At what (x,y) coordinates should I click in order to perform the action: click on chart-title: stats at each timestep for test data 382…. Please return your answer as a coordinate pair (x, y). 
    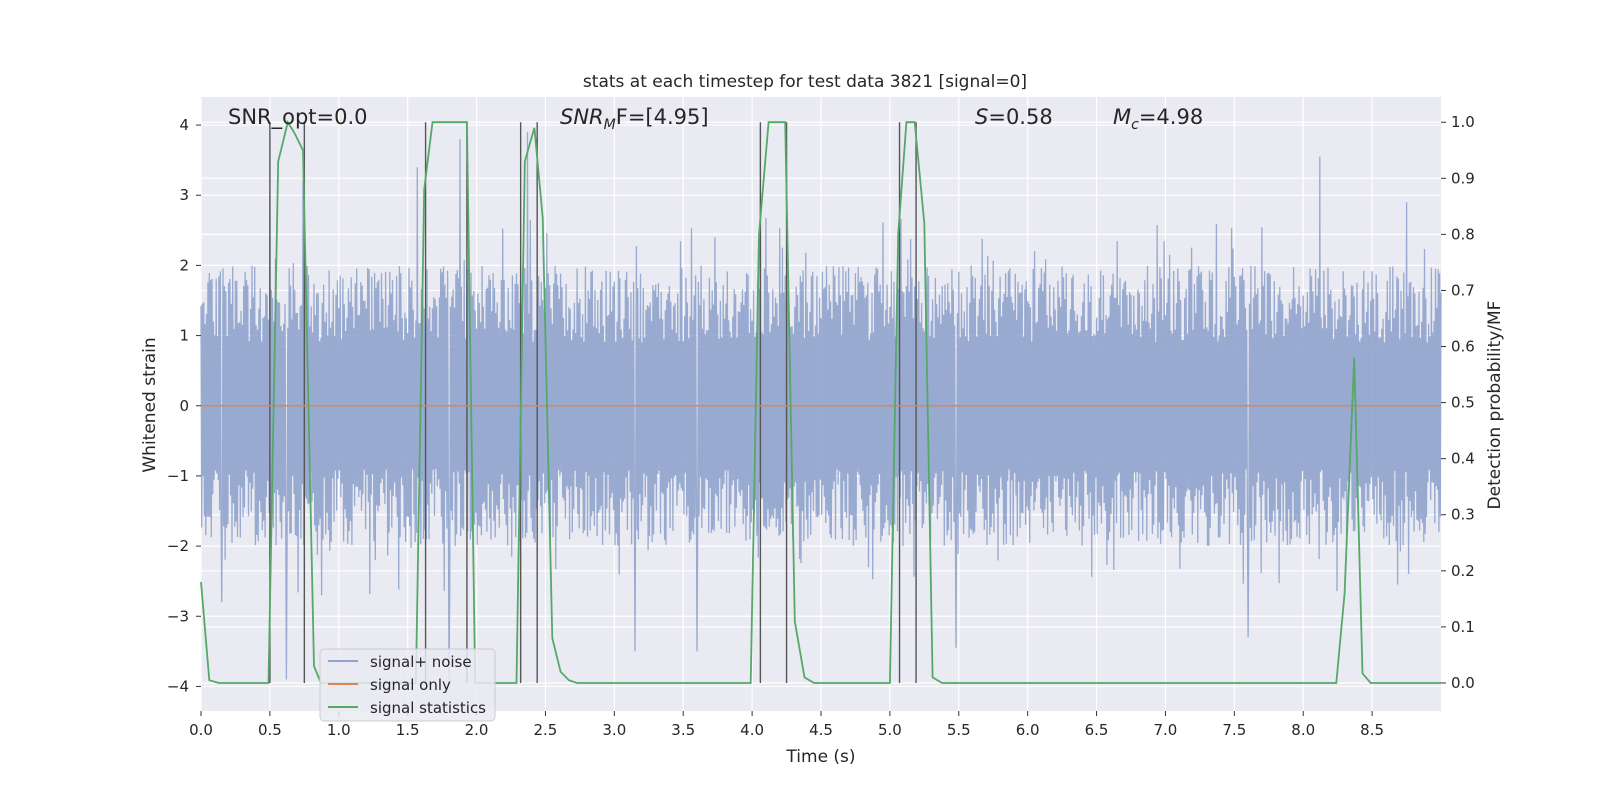
    Looking at the image, I should click on (805, 82).